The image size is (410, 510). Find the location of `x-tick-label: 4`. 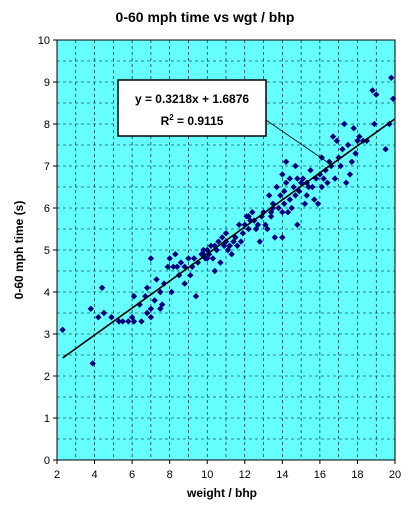

x-tick-label: 4 is located at coordinates (94, 475).